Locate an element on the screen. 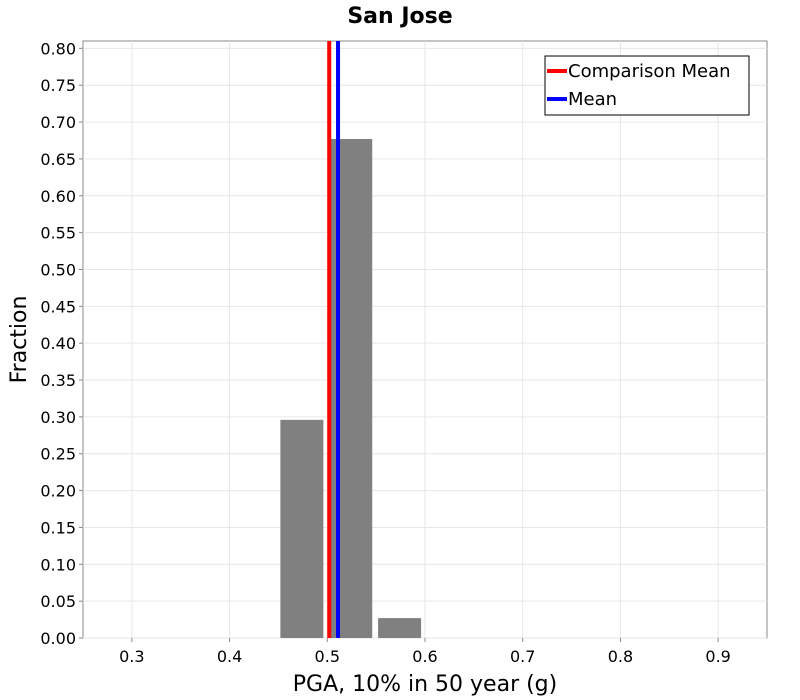 Image resolution: width=800 pixels, height=700 pixels. legend-box is located at coordinates (647, 85).